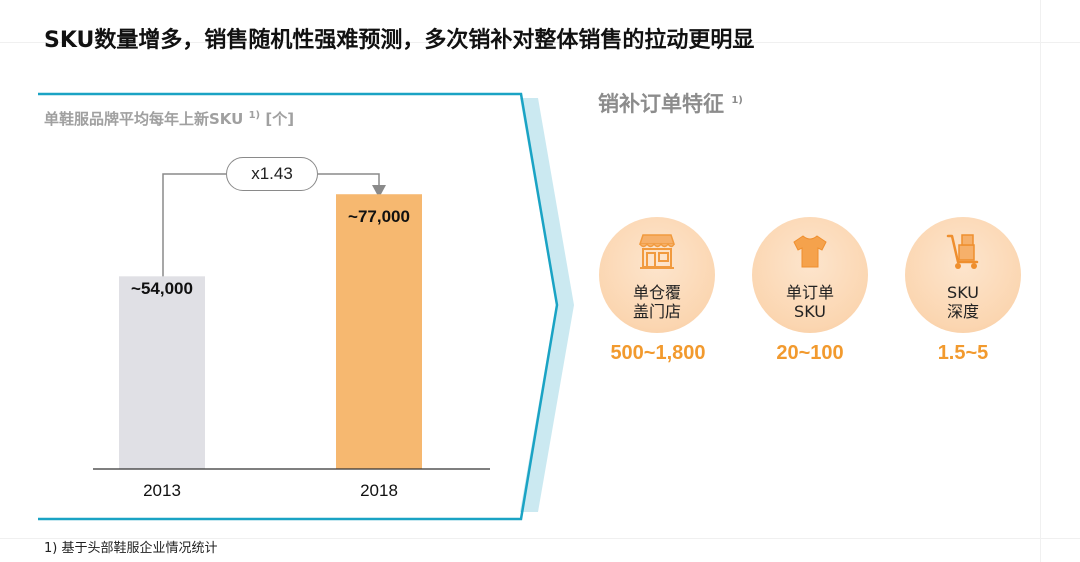 Image resolution: width=1080 pixels, height=562 pixels. What do you see at coordinates (547, 305) in the screenshot?
I see `chevron-shadow` at bounding box center [547, 305].